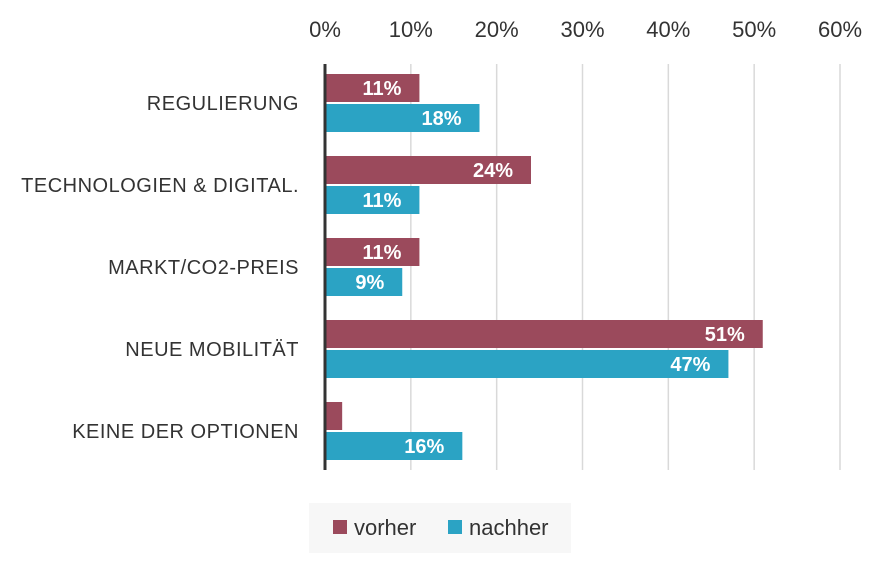  Describe the element at coordinates (203, 268) in the screenshot. I see `category-label: MARKT/CO2-PREIS` at that location.